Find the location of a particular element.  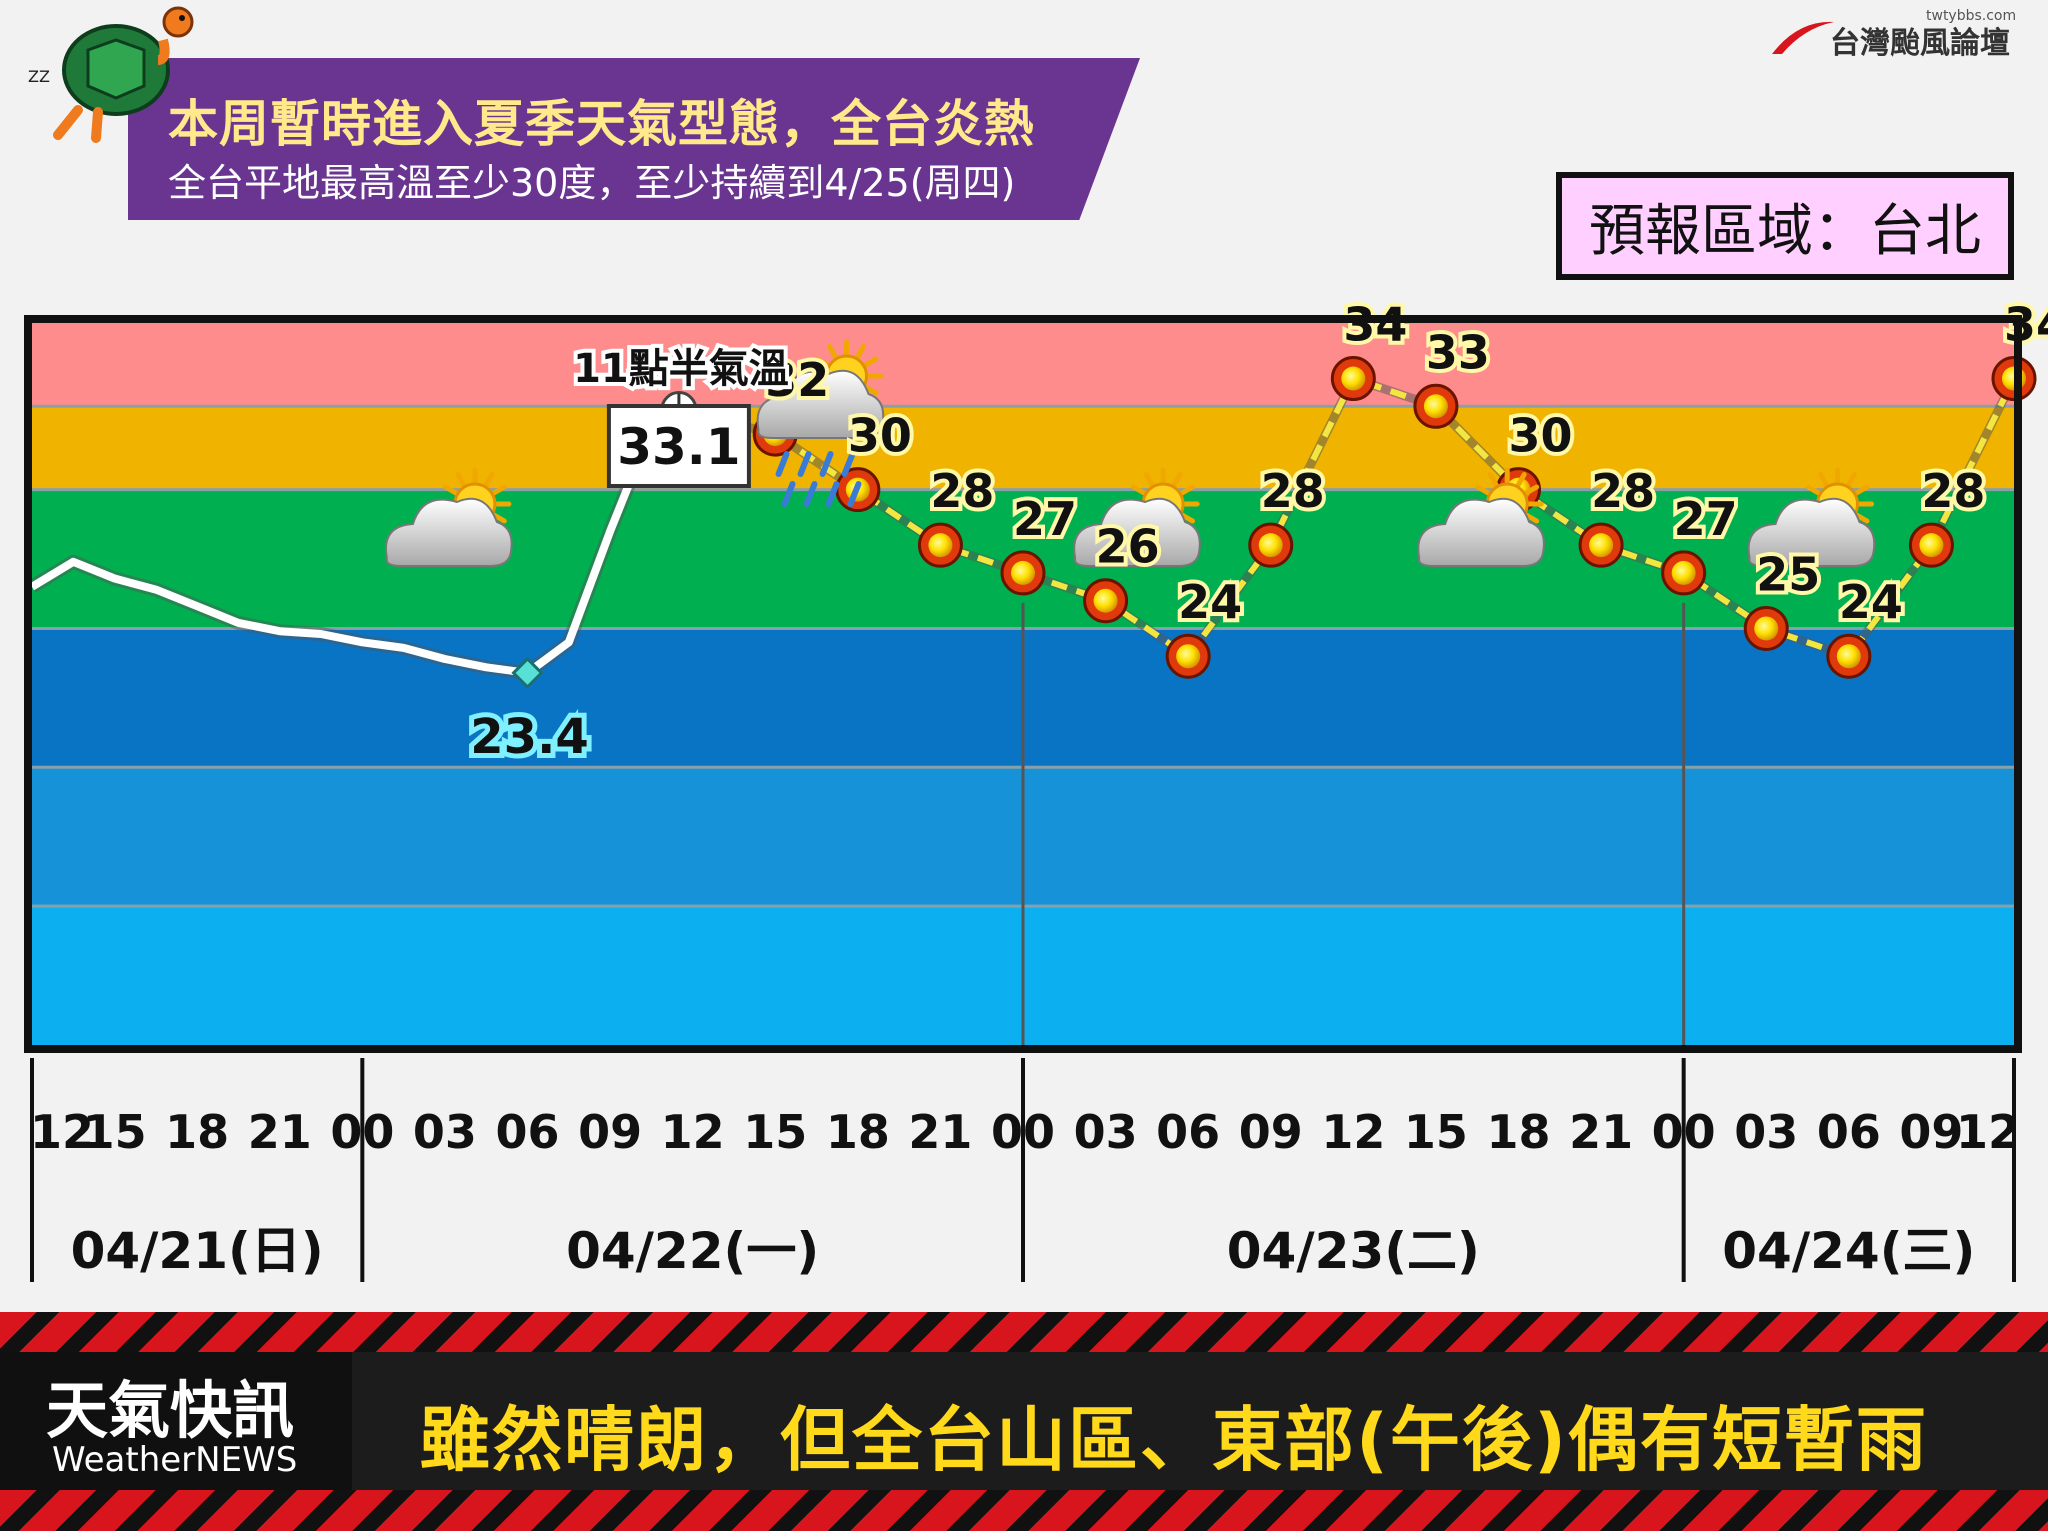

date-label: 04/23(二) is located at coordinates (1353, 1251).